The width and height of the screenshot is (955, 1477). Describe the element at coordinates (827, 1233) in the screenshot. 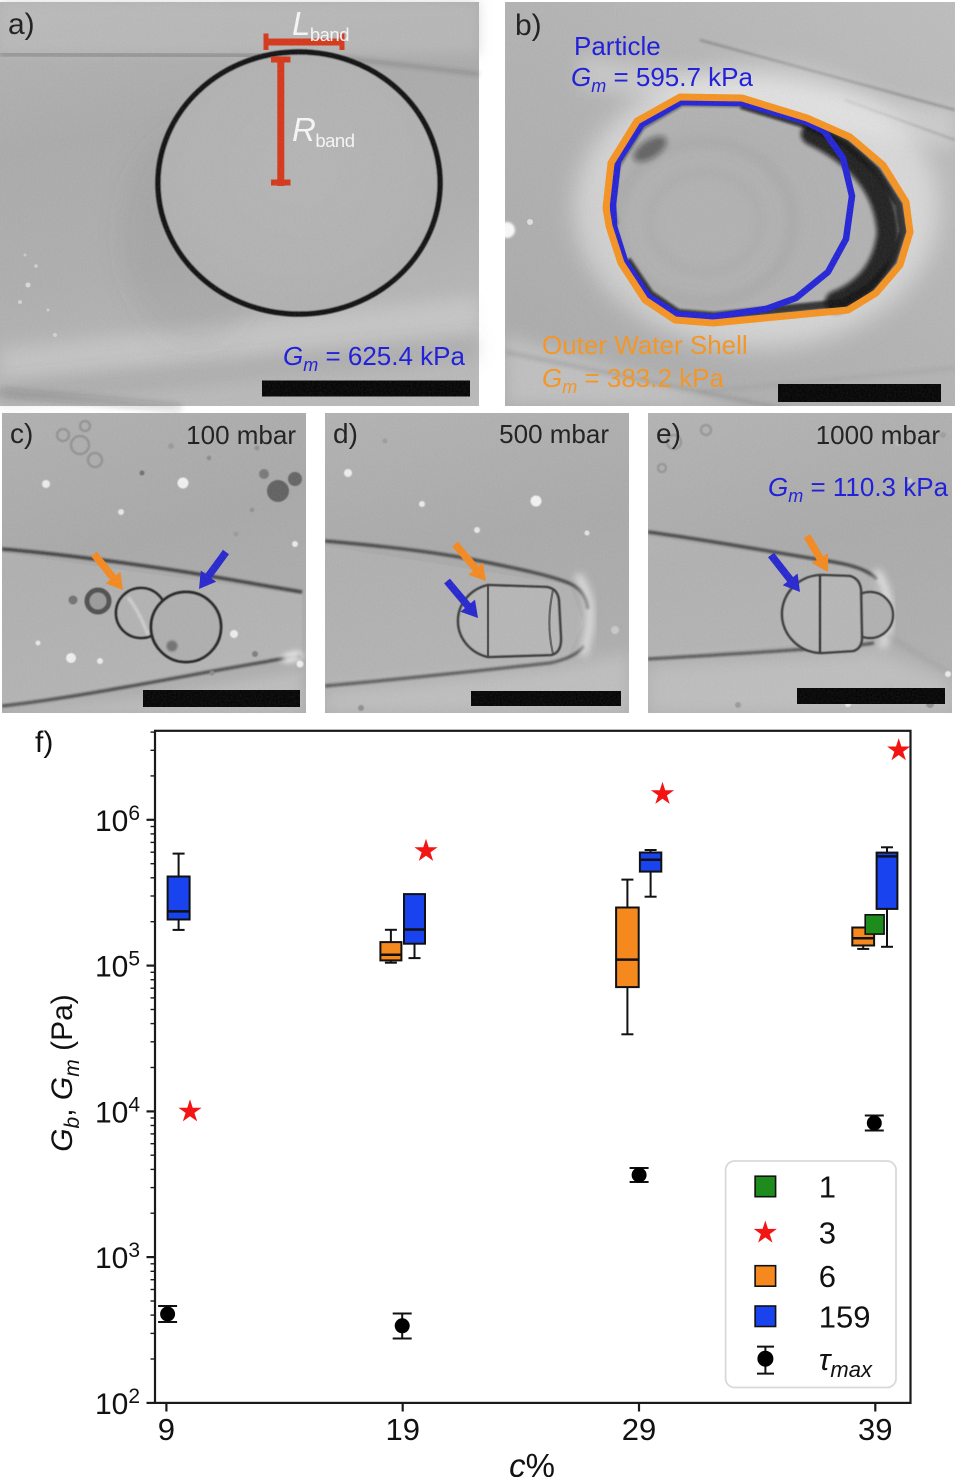

I see `svg-text: 3` at that location.